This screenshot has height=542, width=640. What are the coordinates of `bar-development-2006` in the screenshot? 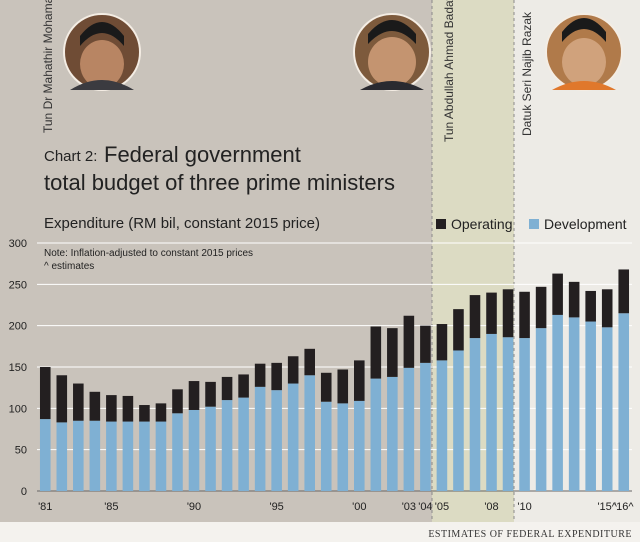 It's located at (458, 420).